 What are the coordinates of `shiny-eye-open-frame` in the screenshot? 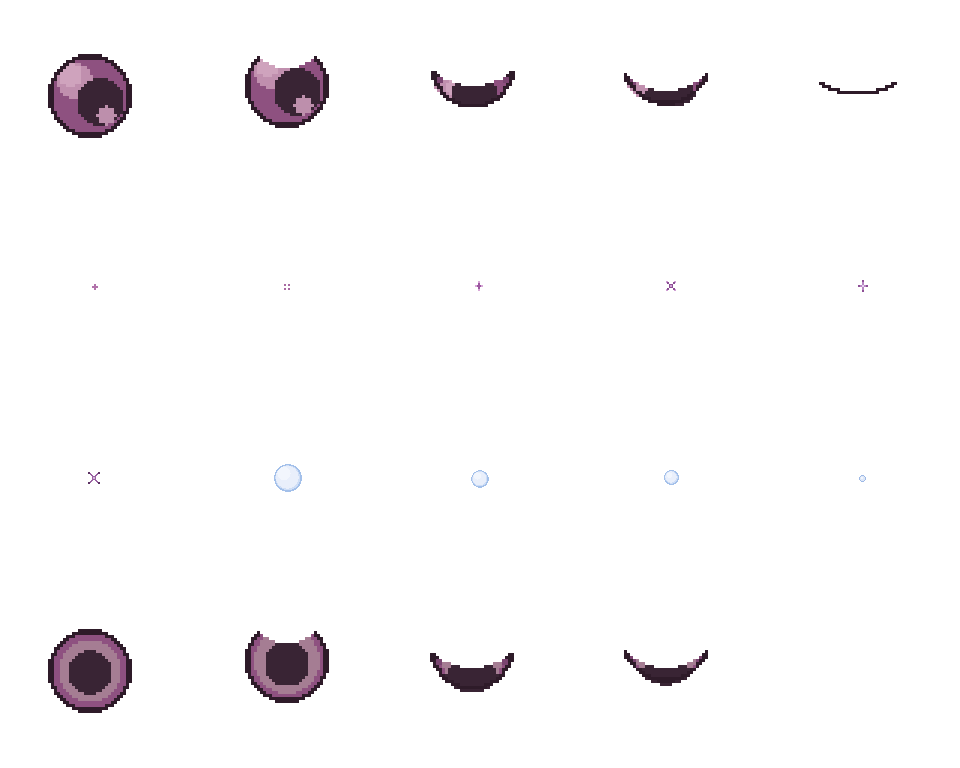 It's located at (90, 96).